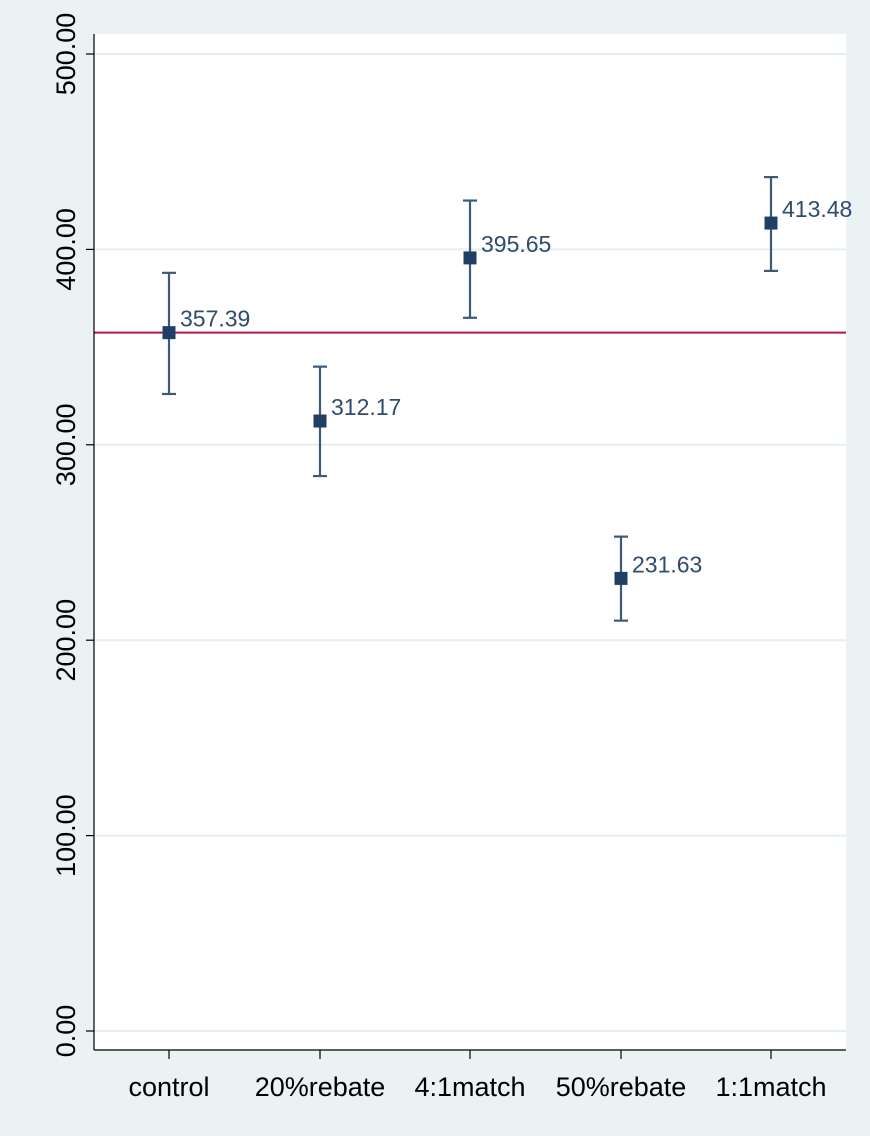 The height and width of the screenshot is (1136, 870). What do you see at coordinates (215, 319) in the screenshot?
I see `data-label: 357.39` at bounding box center [215, 319].